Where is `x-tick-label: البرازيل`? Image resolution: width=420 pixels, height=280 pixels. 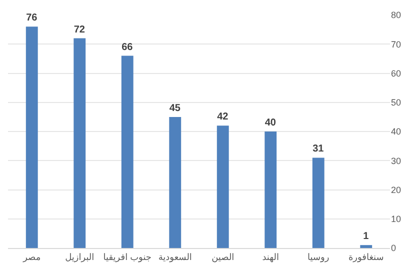
x-tick-label: البرازيل is located at coordinates (79, 257).